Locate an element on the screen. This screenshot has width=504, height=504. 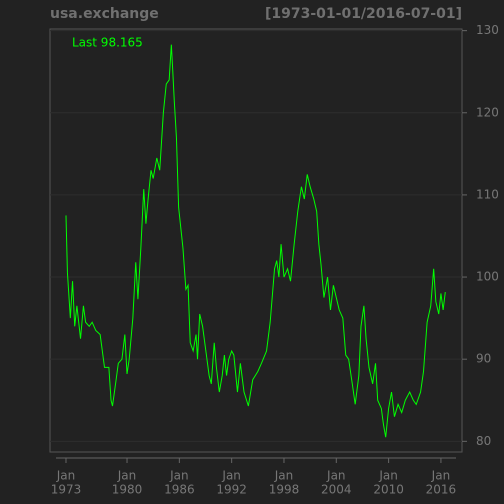
x-tick-label: 1973 is located at coordinates (66, 490).